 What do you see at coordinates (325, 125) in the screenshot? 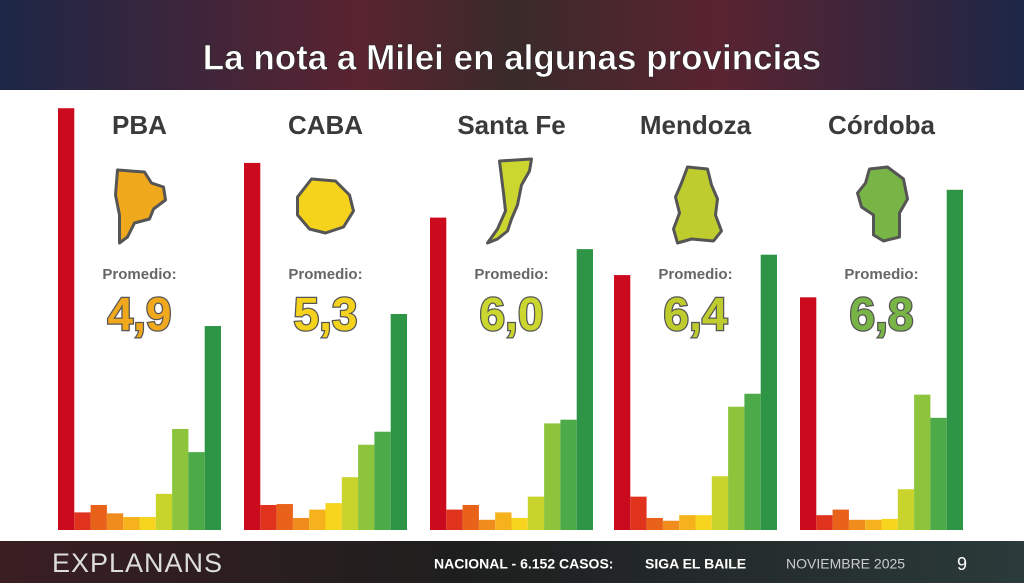
I see `panel-title: CABA` at bounding box center [325, 125].